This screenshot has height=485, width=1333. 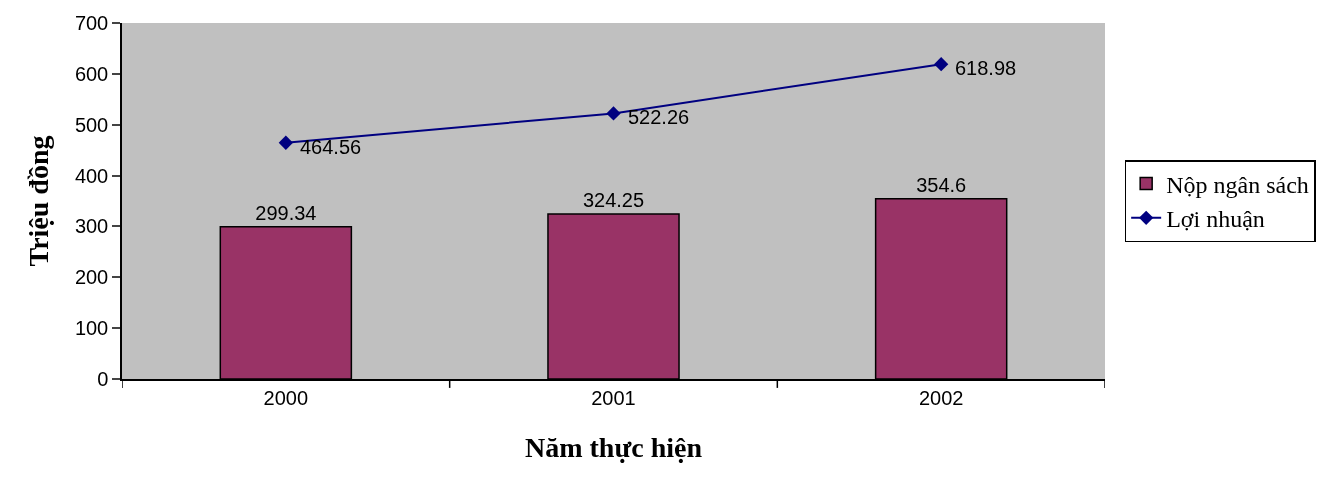 I want to click on y-tick-label: 300, so click(x=91, y=226).